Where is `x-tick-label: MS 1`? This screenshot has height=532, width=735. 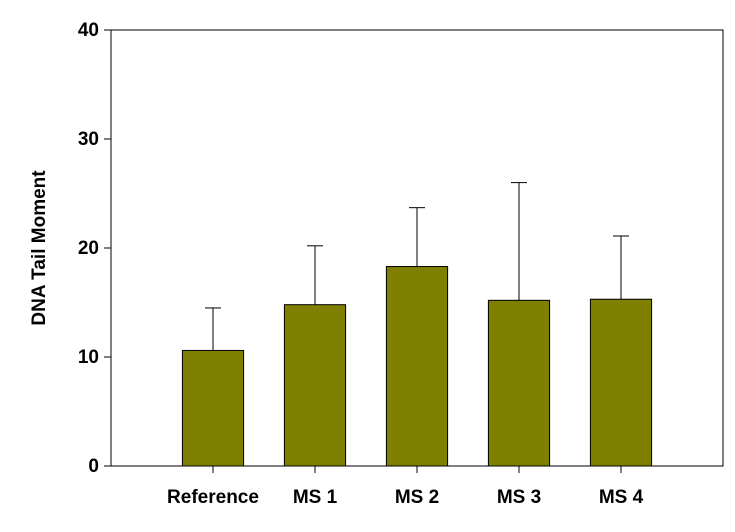
x-tick-label: MS 1 is located at coordinates (315, 497).